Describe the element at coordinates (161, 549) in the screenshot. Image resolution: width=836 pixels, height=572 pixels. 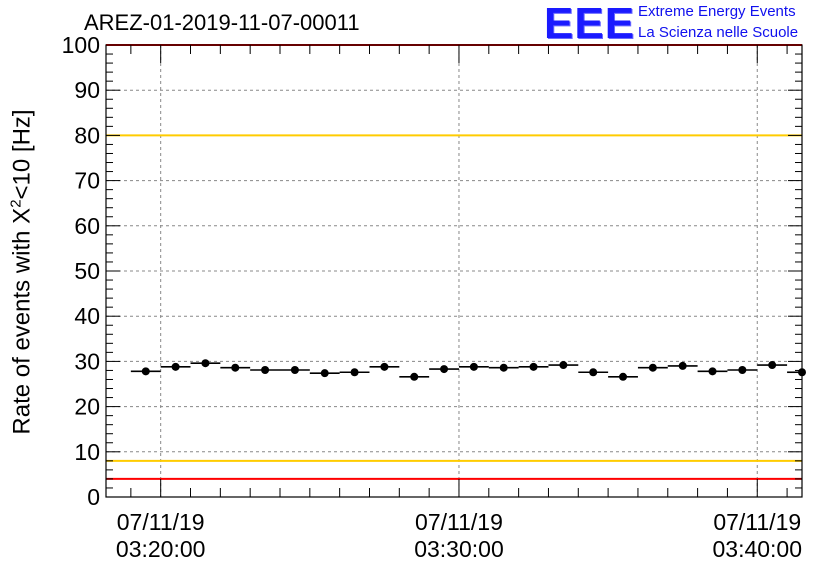
I see `x-tick-label-time: 03:20:00` at that location.